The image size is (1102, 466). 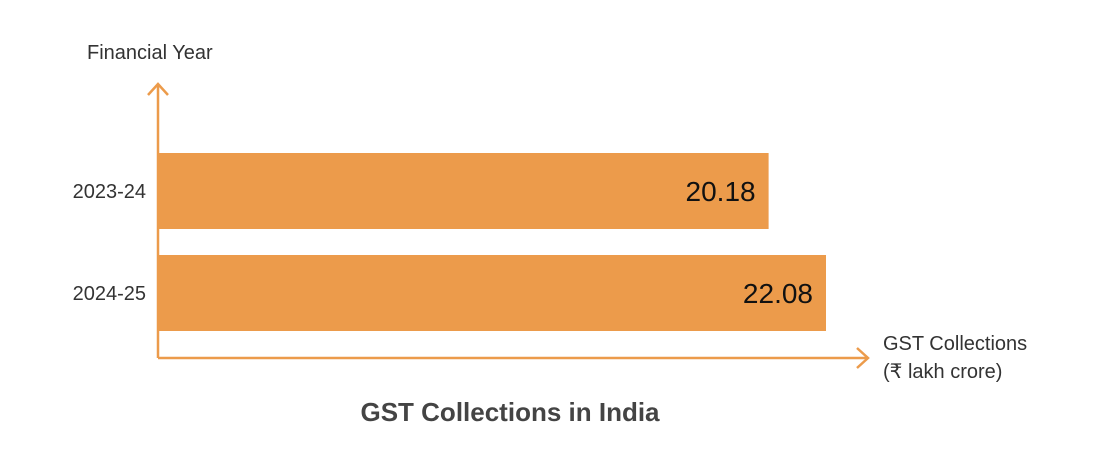 I want to click on x-axis-title-line-1: GST Collections, so click(x=955, y=344).